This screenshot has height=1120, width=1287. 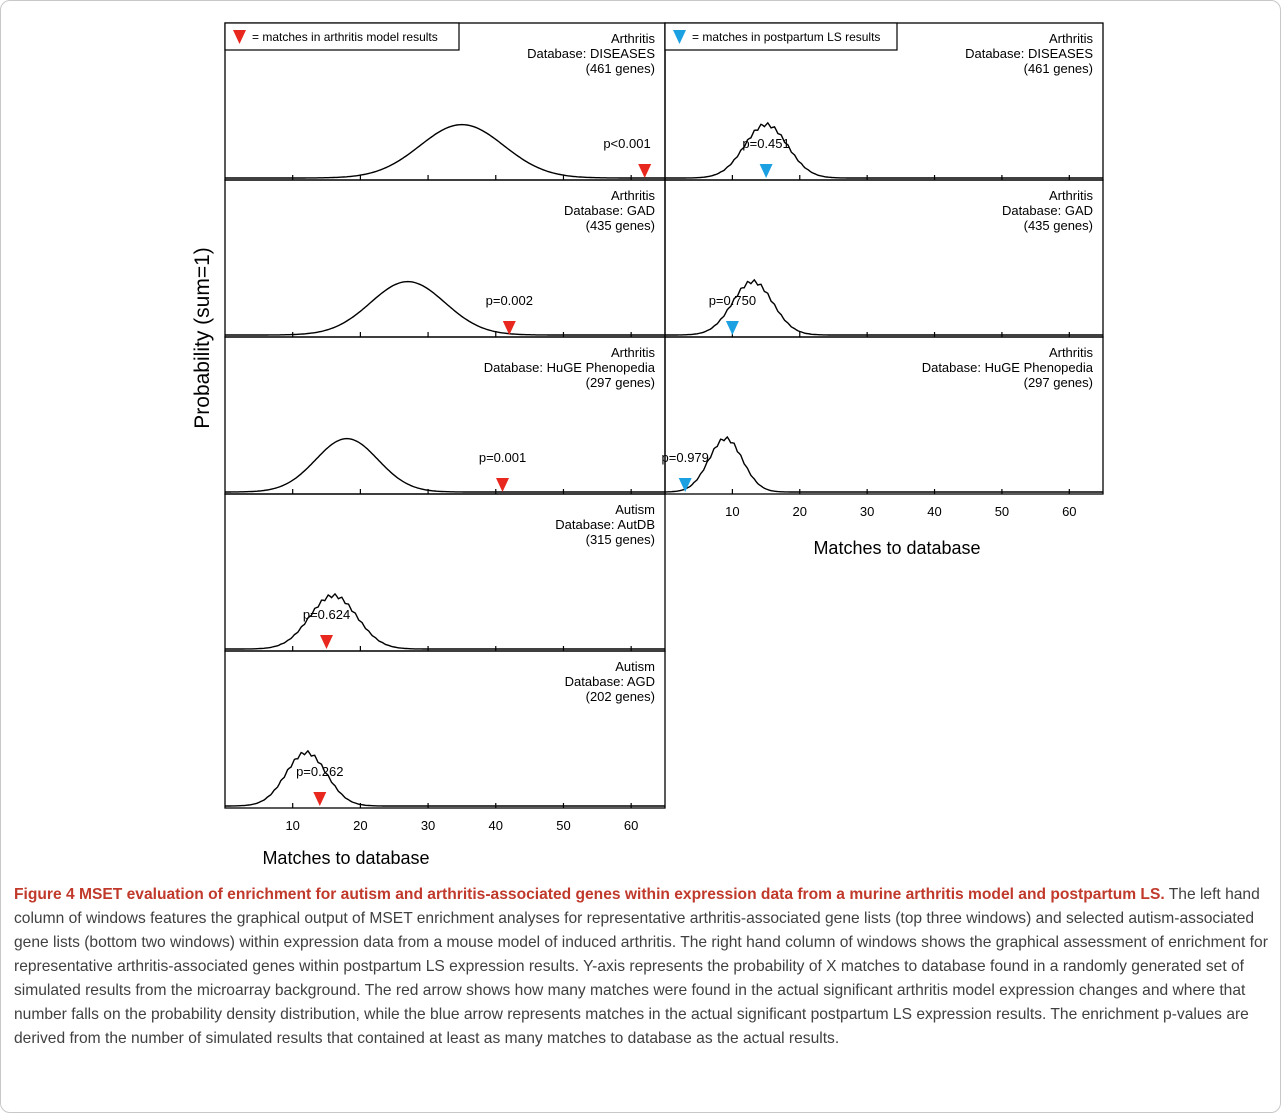 What do you see at coordinates (765, 143) in the screenshot?
I see `p-value-label: p=0.451` at bounding box center [765, 143].